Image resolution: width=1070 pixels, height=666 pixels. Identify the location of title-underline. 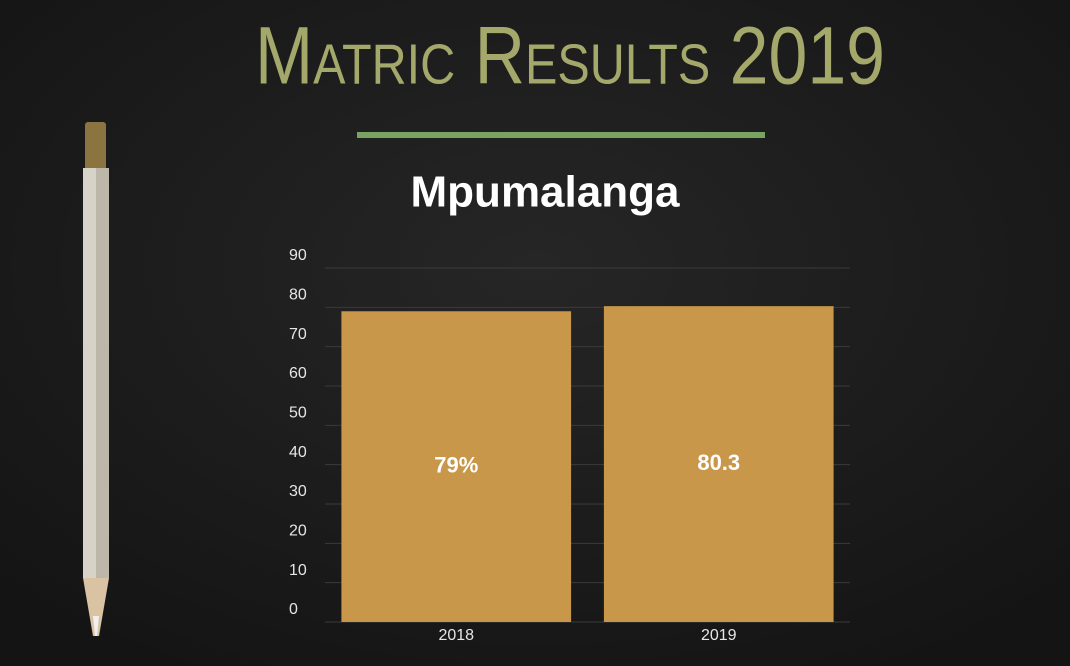
(561, 135).